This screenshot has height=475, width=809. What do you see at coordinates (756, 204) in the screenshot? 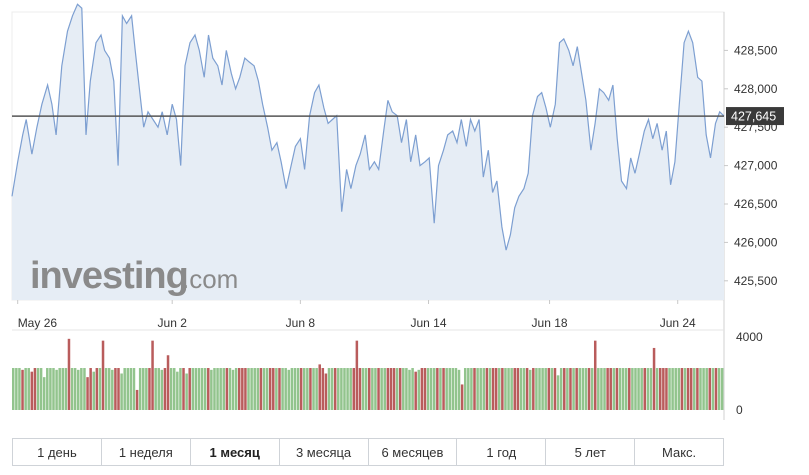
I see `price-tick-label: 426,500` at bounding box center [756, 204].